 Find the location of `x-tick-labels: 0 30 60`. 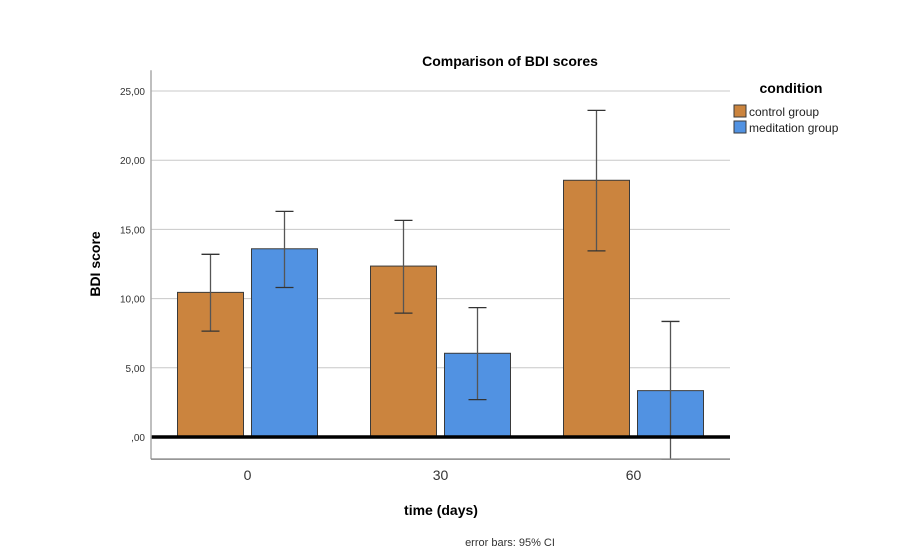

x-tick-labels: 0 30 60 is located at coordinates (443, 475).